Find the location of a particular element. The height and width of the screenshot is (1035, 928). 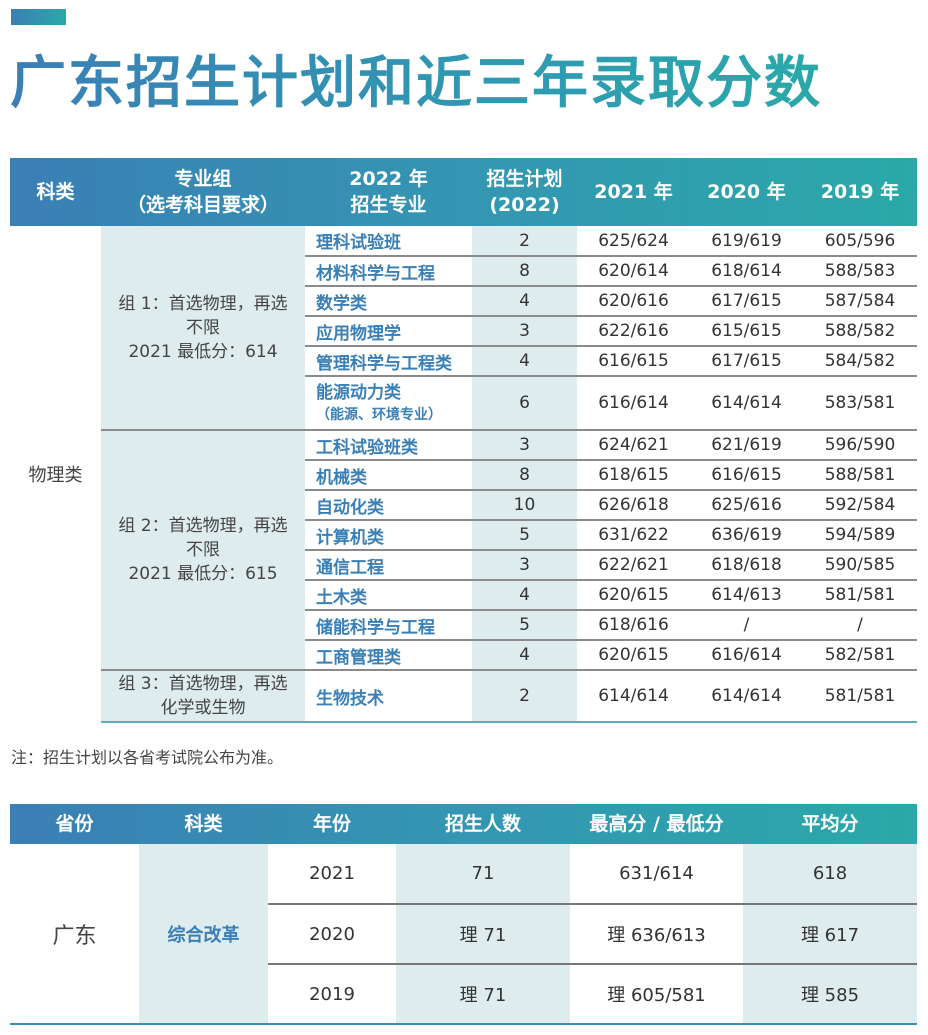

score-2019-cell: / is located at coordinates (860, 625).